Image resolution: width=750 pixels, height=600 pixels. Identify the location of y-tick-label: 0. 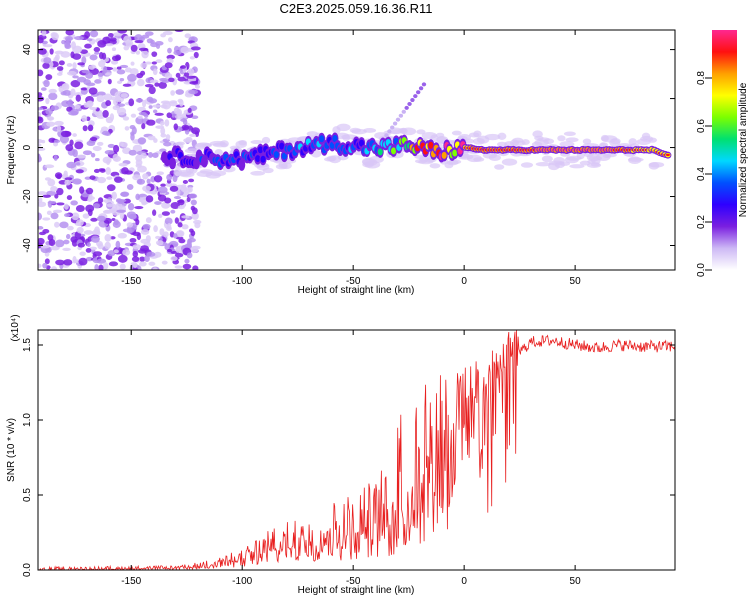
(27, 147).